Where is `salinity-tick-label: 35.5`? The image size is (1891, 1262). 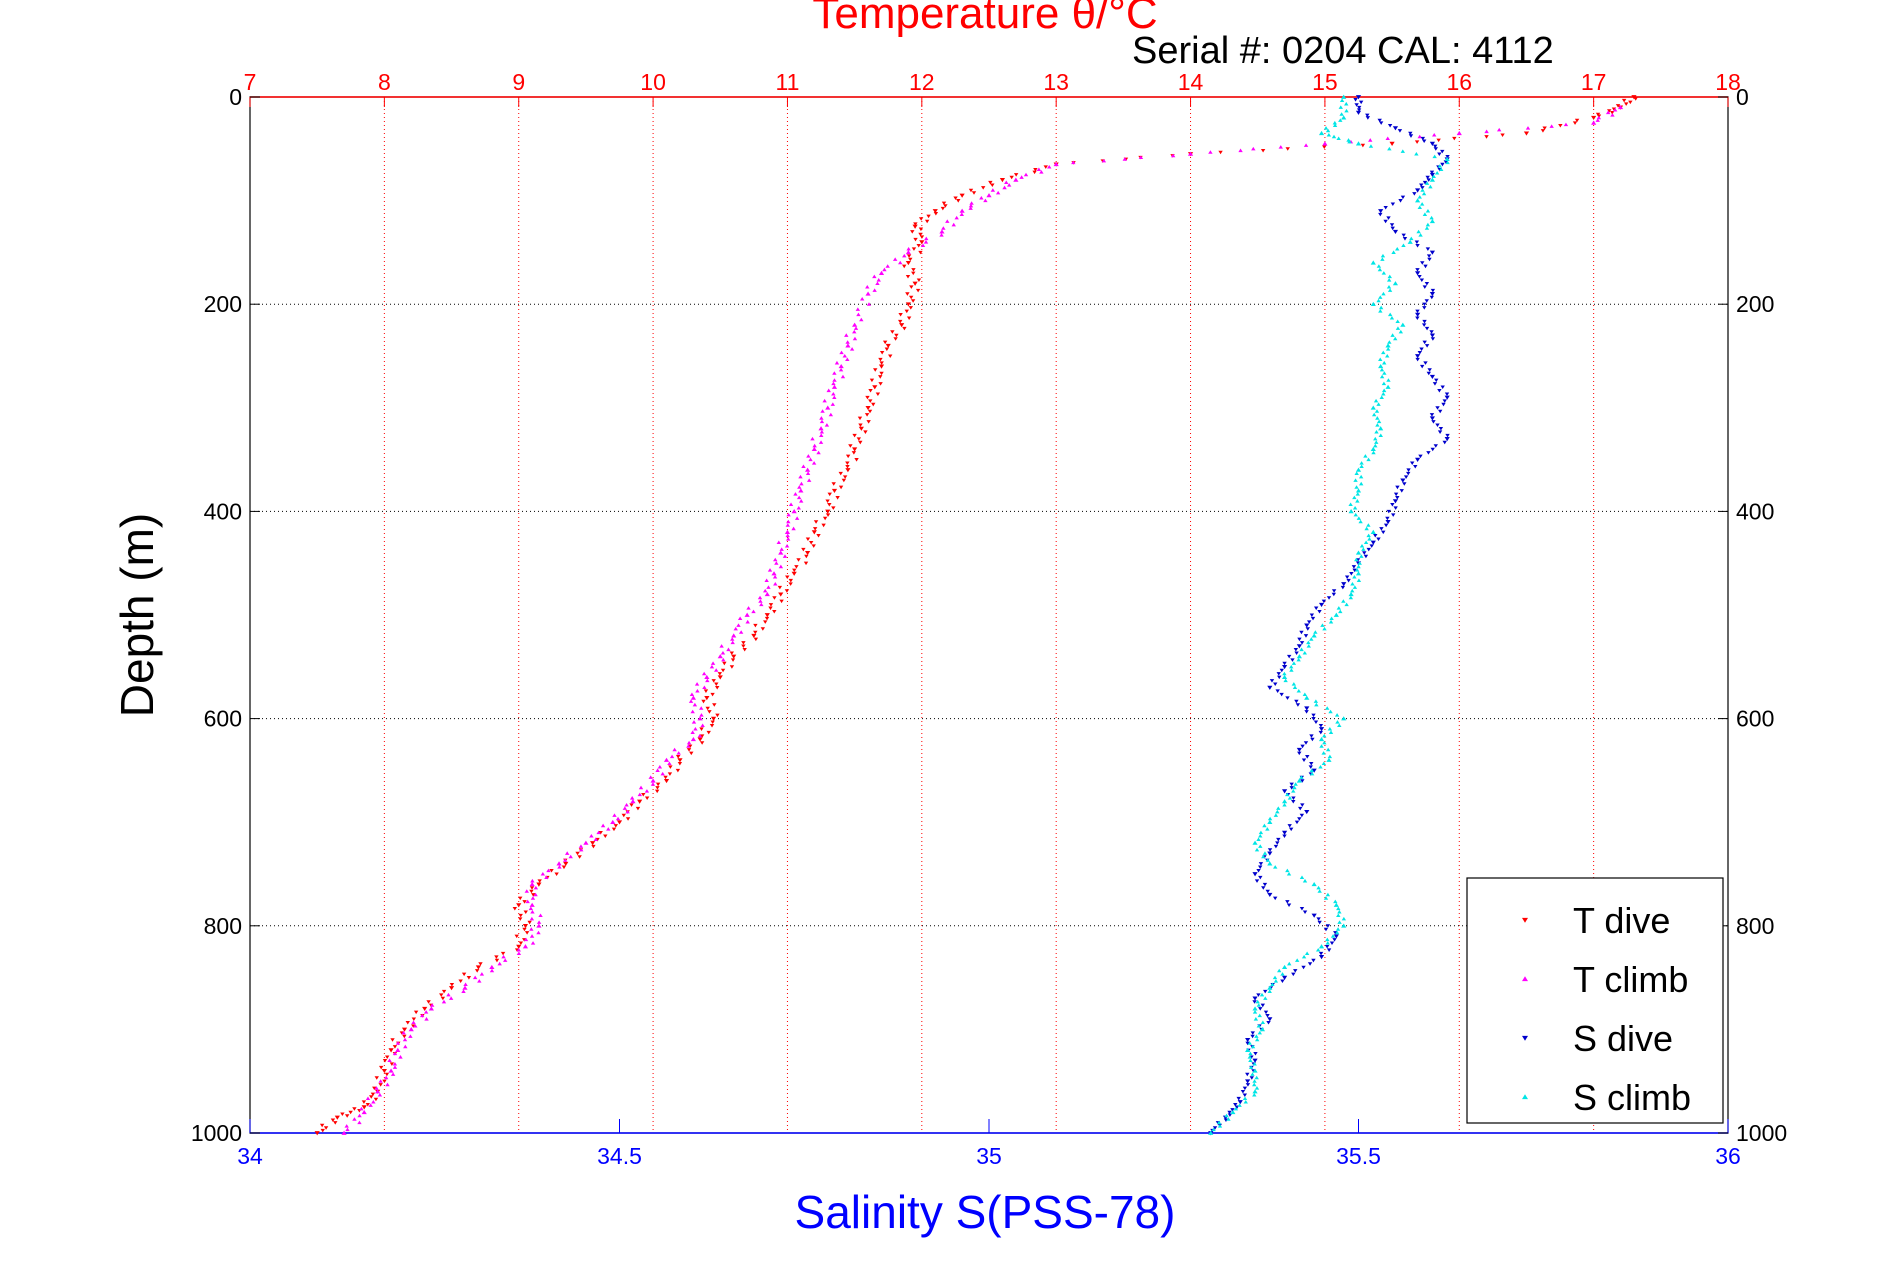
salinity-tick-label: 35.5 is located at coordinates (1358, 1156).